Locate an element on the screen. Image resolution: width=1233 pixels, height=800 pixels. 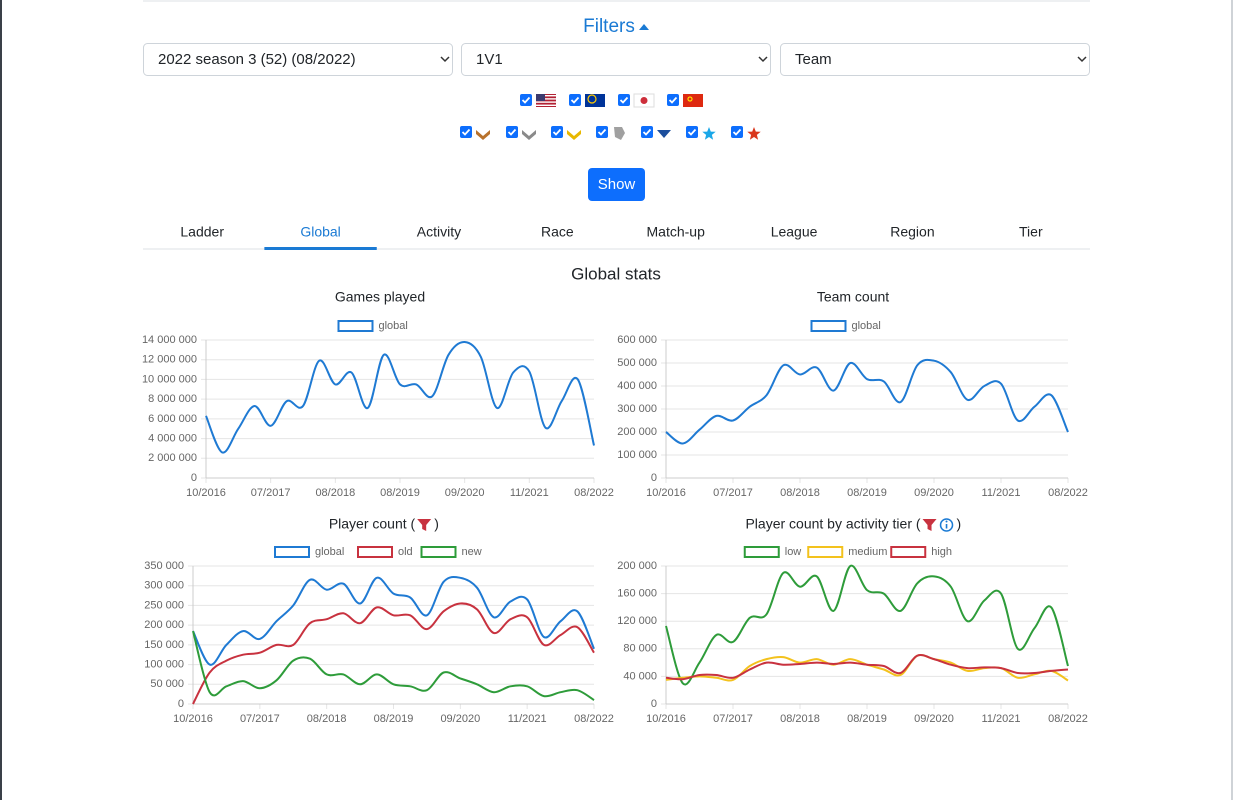
tab-label: Tier is located at coordinates (1031, 232).